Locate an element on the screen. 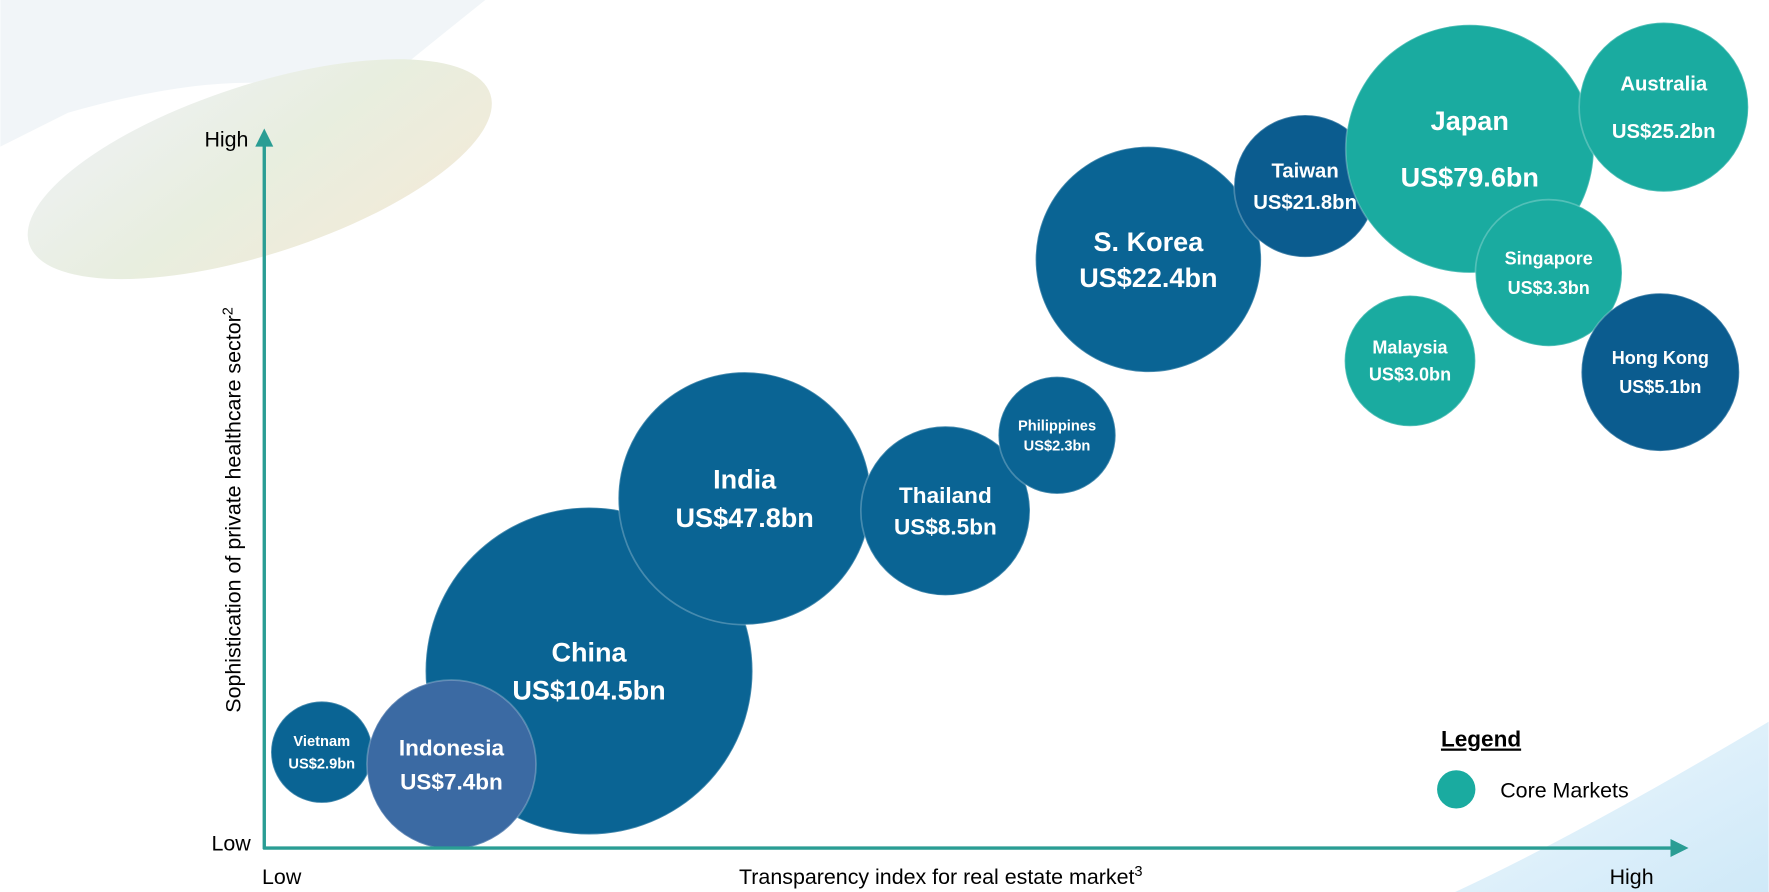  legend-swatch is located at coordinates (1456, 789).